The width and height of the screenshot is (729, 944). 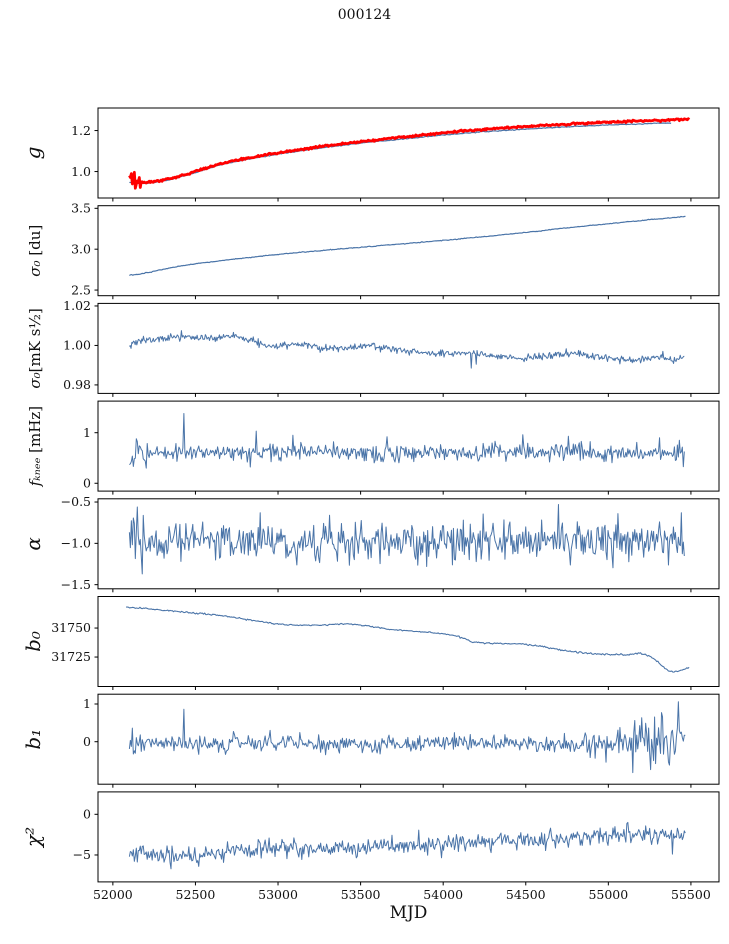 I want to click on y-tick-label: 0.98, so click(x=77, y=384).